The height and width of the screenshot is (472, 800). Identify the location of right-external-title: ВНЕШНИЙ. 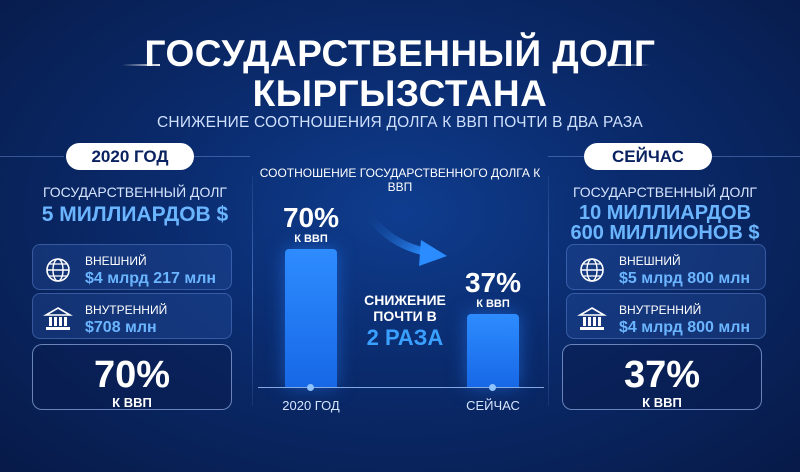
(650, 261).